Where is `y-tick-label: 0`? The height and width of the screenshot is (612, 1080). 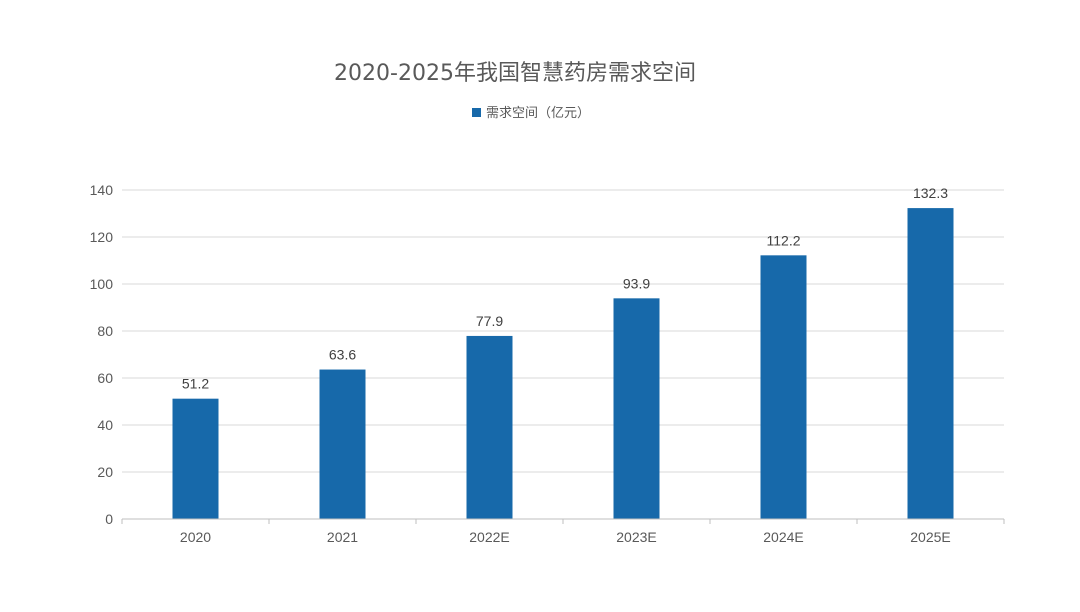
y-tick-label: 0 is located at coordinates (109, 519).